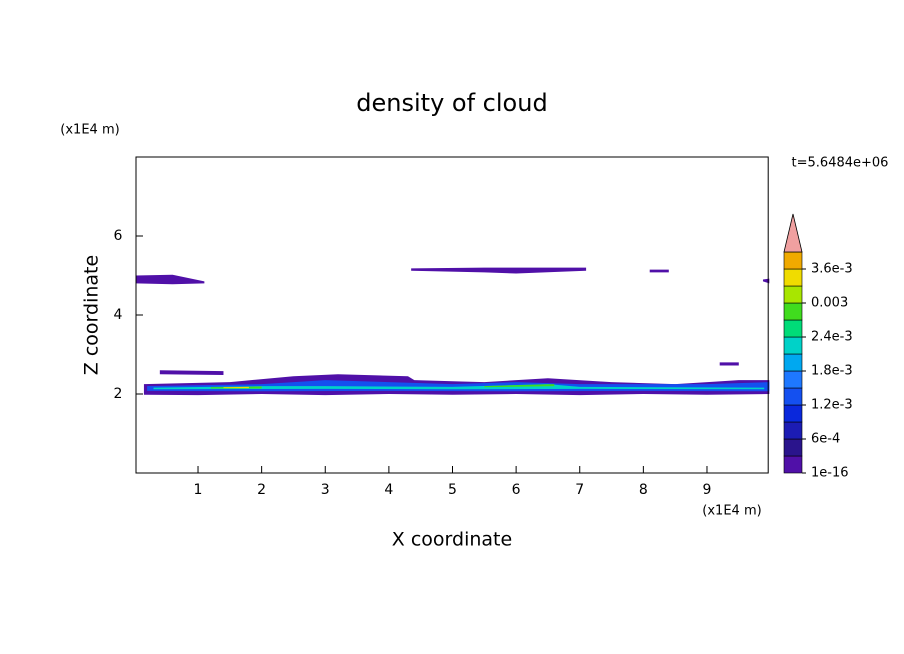  What do you see at coordinates (825, 439) in the screenshot?
I see `colorbar-label: 6e-4` at bounding box center [825, 439].